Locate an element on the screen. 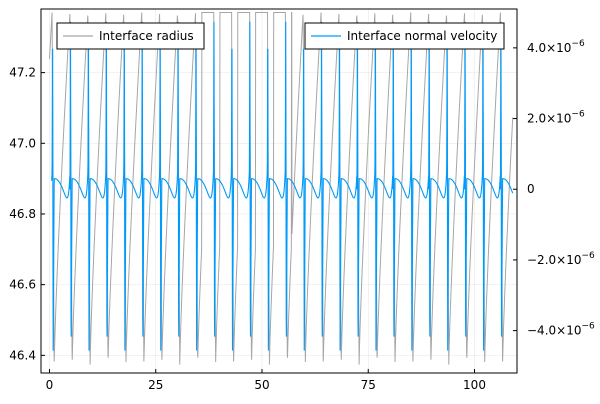 The image size is (600, 404). right-y-tick-label: −4.0×10⁻⁶ is located at coordinates (561, 330).